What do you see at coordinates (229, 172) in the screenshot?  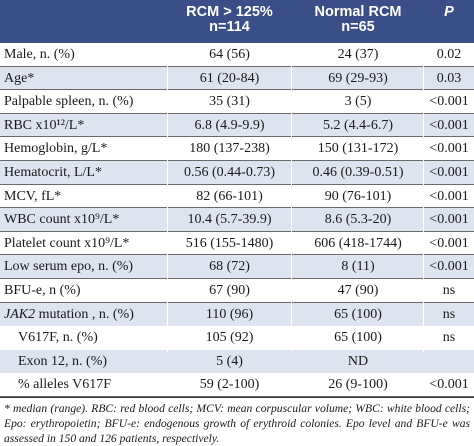 I see `value-rcm-high: 0.56 (0.44-0.73)` at bounding box center [229, 172].